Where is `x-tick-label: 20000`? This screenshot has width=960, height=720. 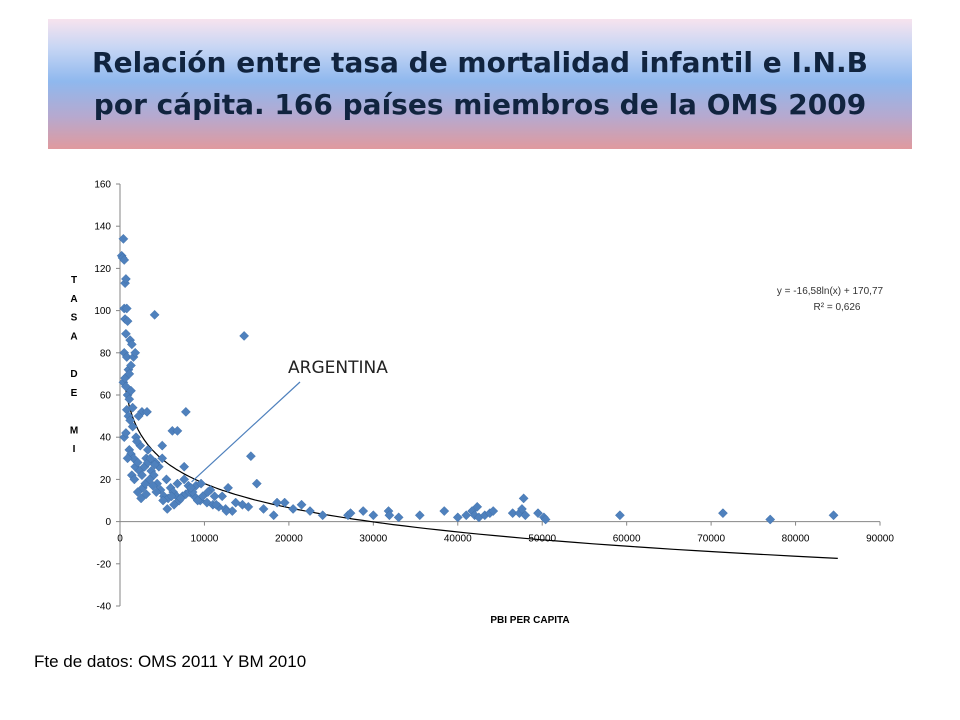
x-tick-label: 20000 is located at coordinates (289, 539).